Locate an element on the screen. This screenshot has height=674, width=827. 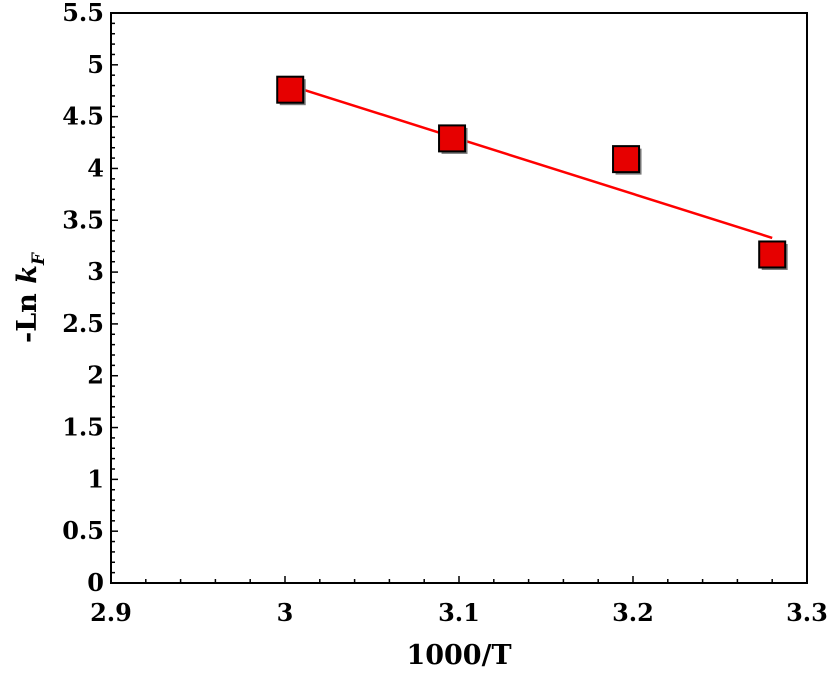
y-tick-label: 1 is located at coordinates (95, 478).